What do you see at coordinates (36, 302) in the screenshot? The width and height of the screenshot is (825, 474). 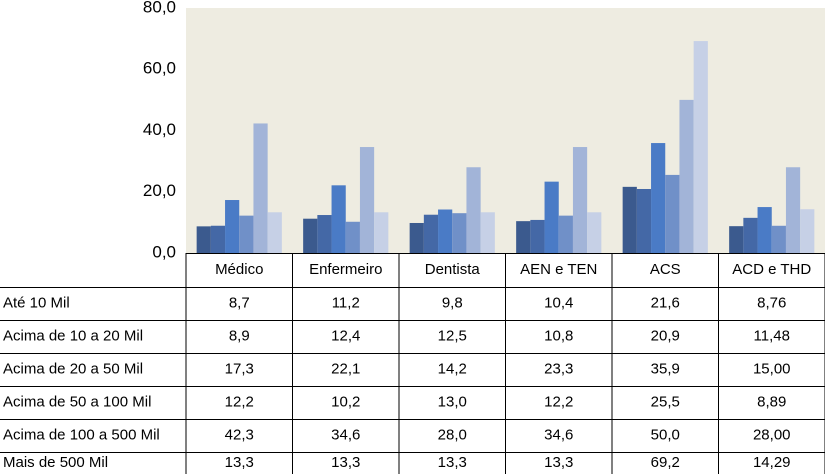 I see `series-label: Até 10 Mil` at bounding box center [36, 302].